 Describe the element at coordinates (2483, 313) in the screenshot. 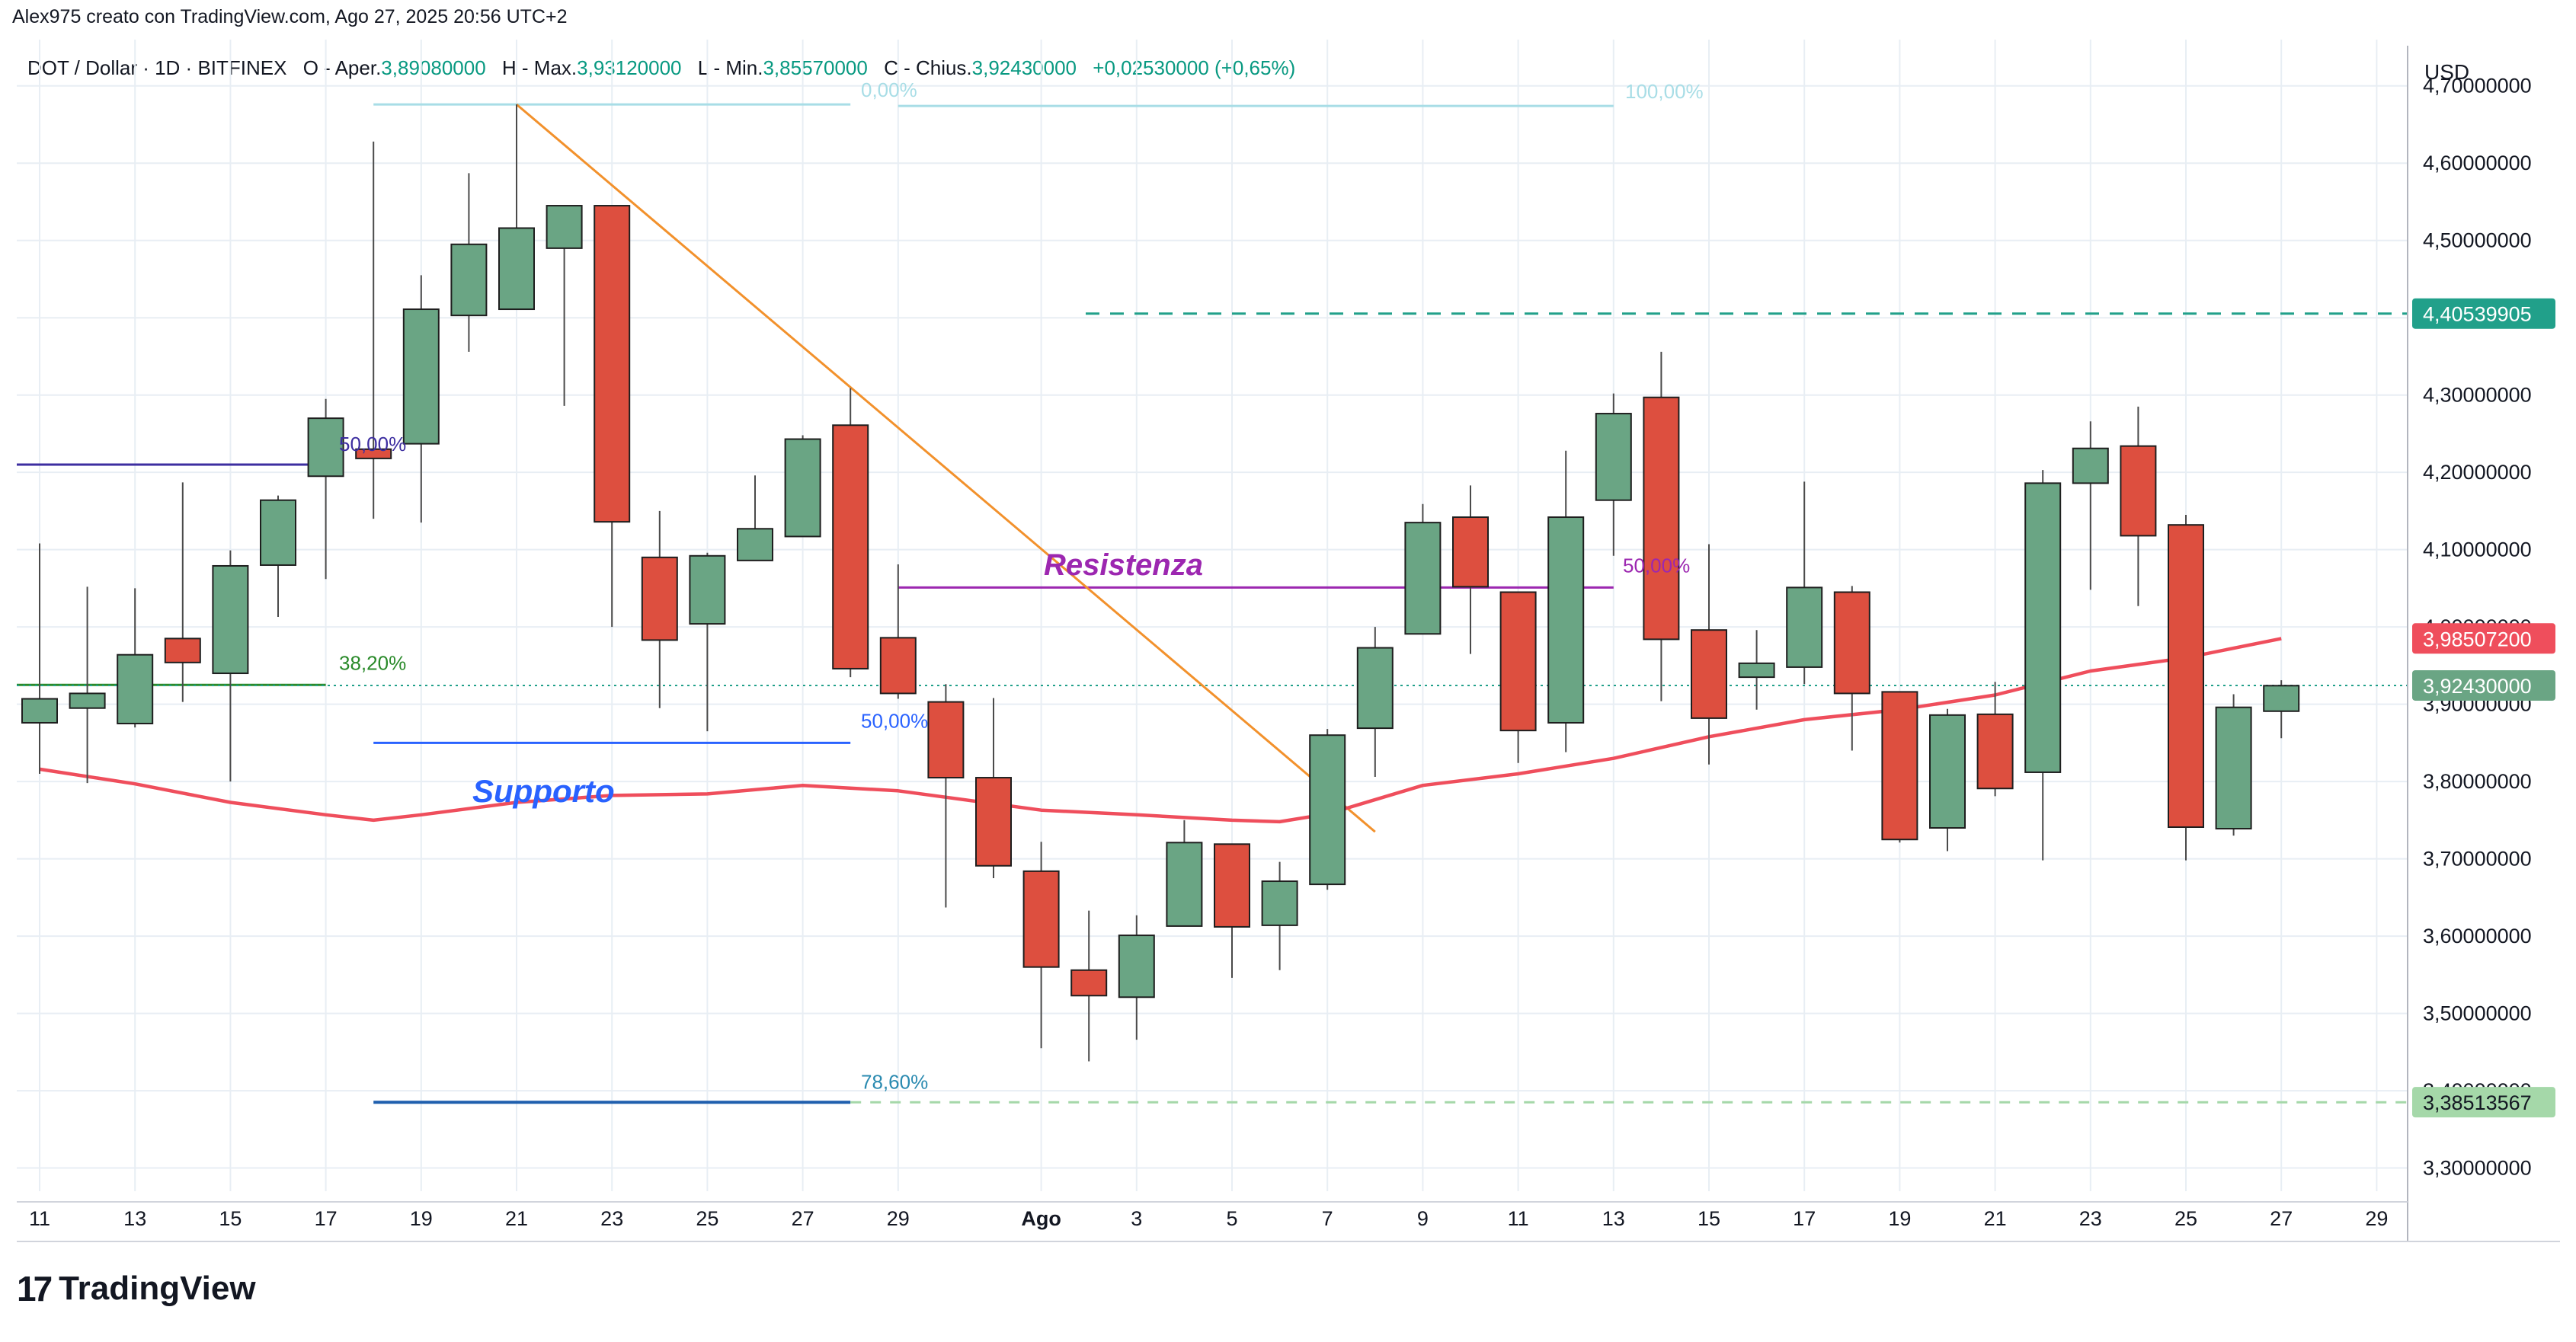

I see `price-label-badge: 4,40539905` at that location.